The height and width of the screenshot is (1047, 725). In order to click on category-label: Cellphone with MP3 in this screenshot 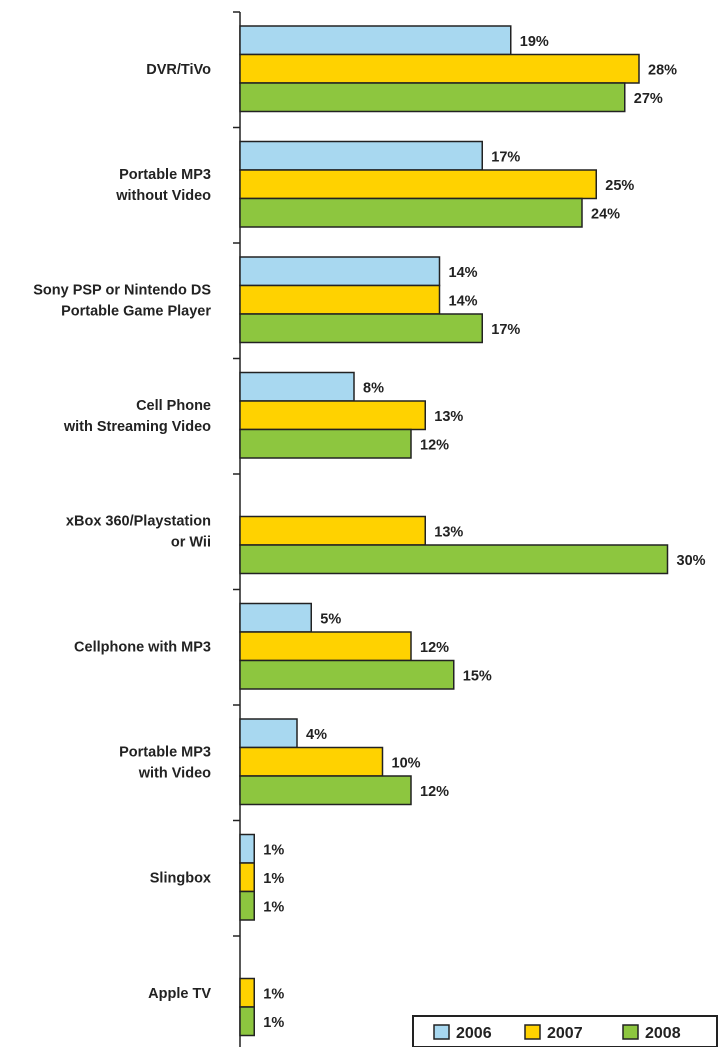, I will do `click(142, 647)`.